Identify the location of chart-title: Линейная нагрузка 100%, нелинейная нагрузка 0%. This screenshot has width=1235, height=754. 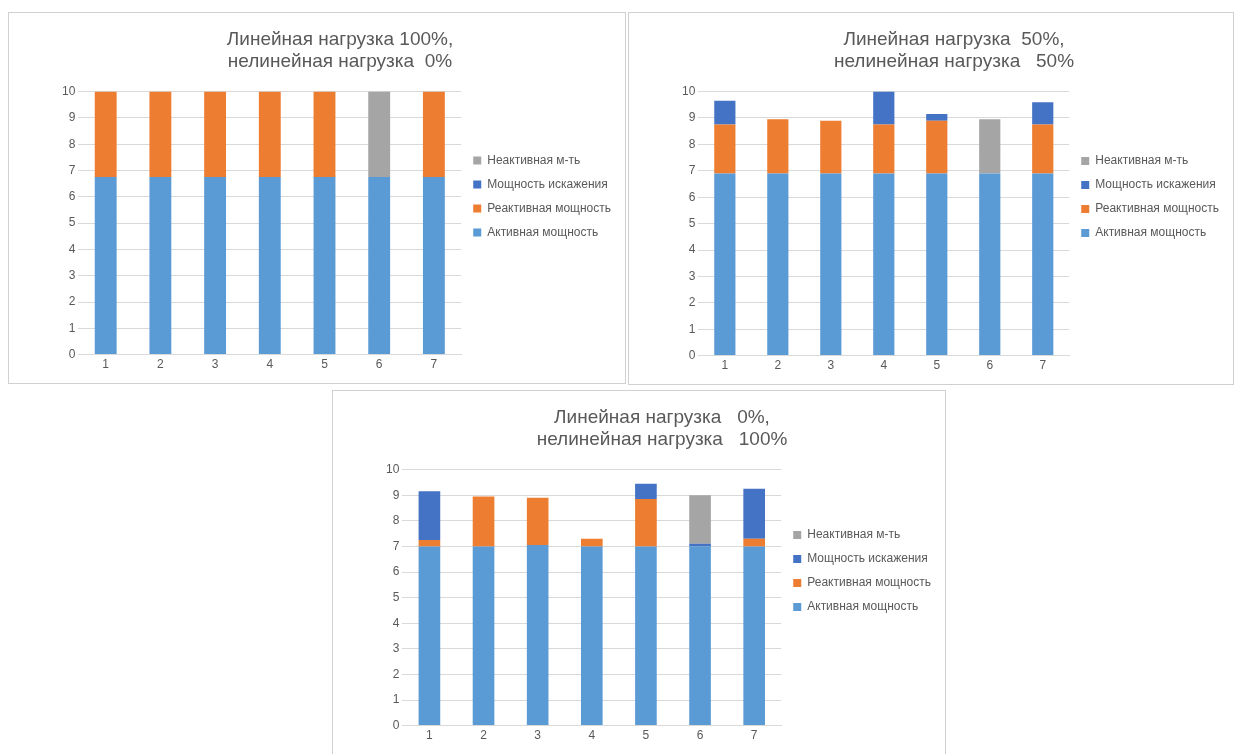
(340, 49).